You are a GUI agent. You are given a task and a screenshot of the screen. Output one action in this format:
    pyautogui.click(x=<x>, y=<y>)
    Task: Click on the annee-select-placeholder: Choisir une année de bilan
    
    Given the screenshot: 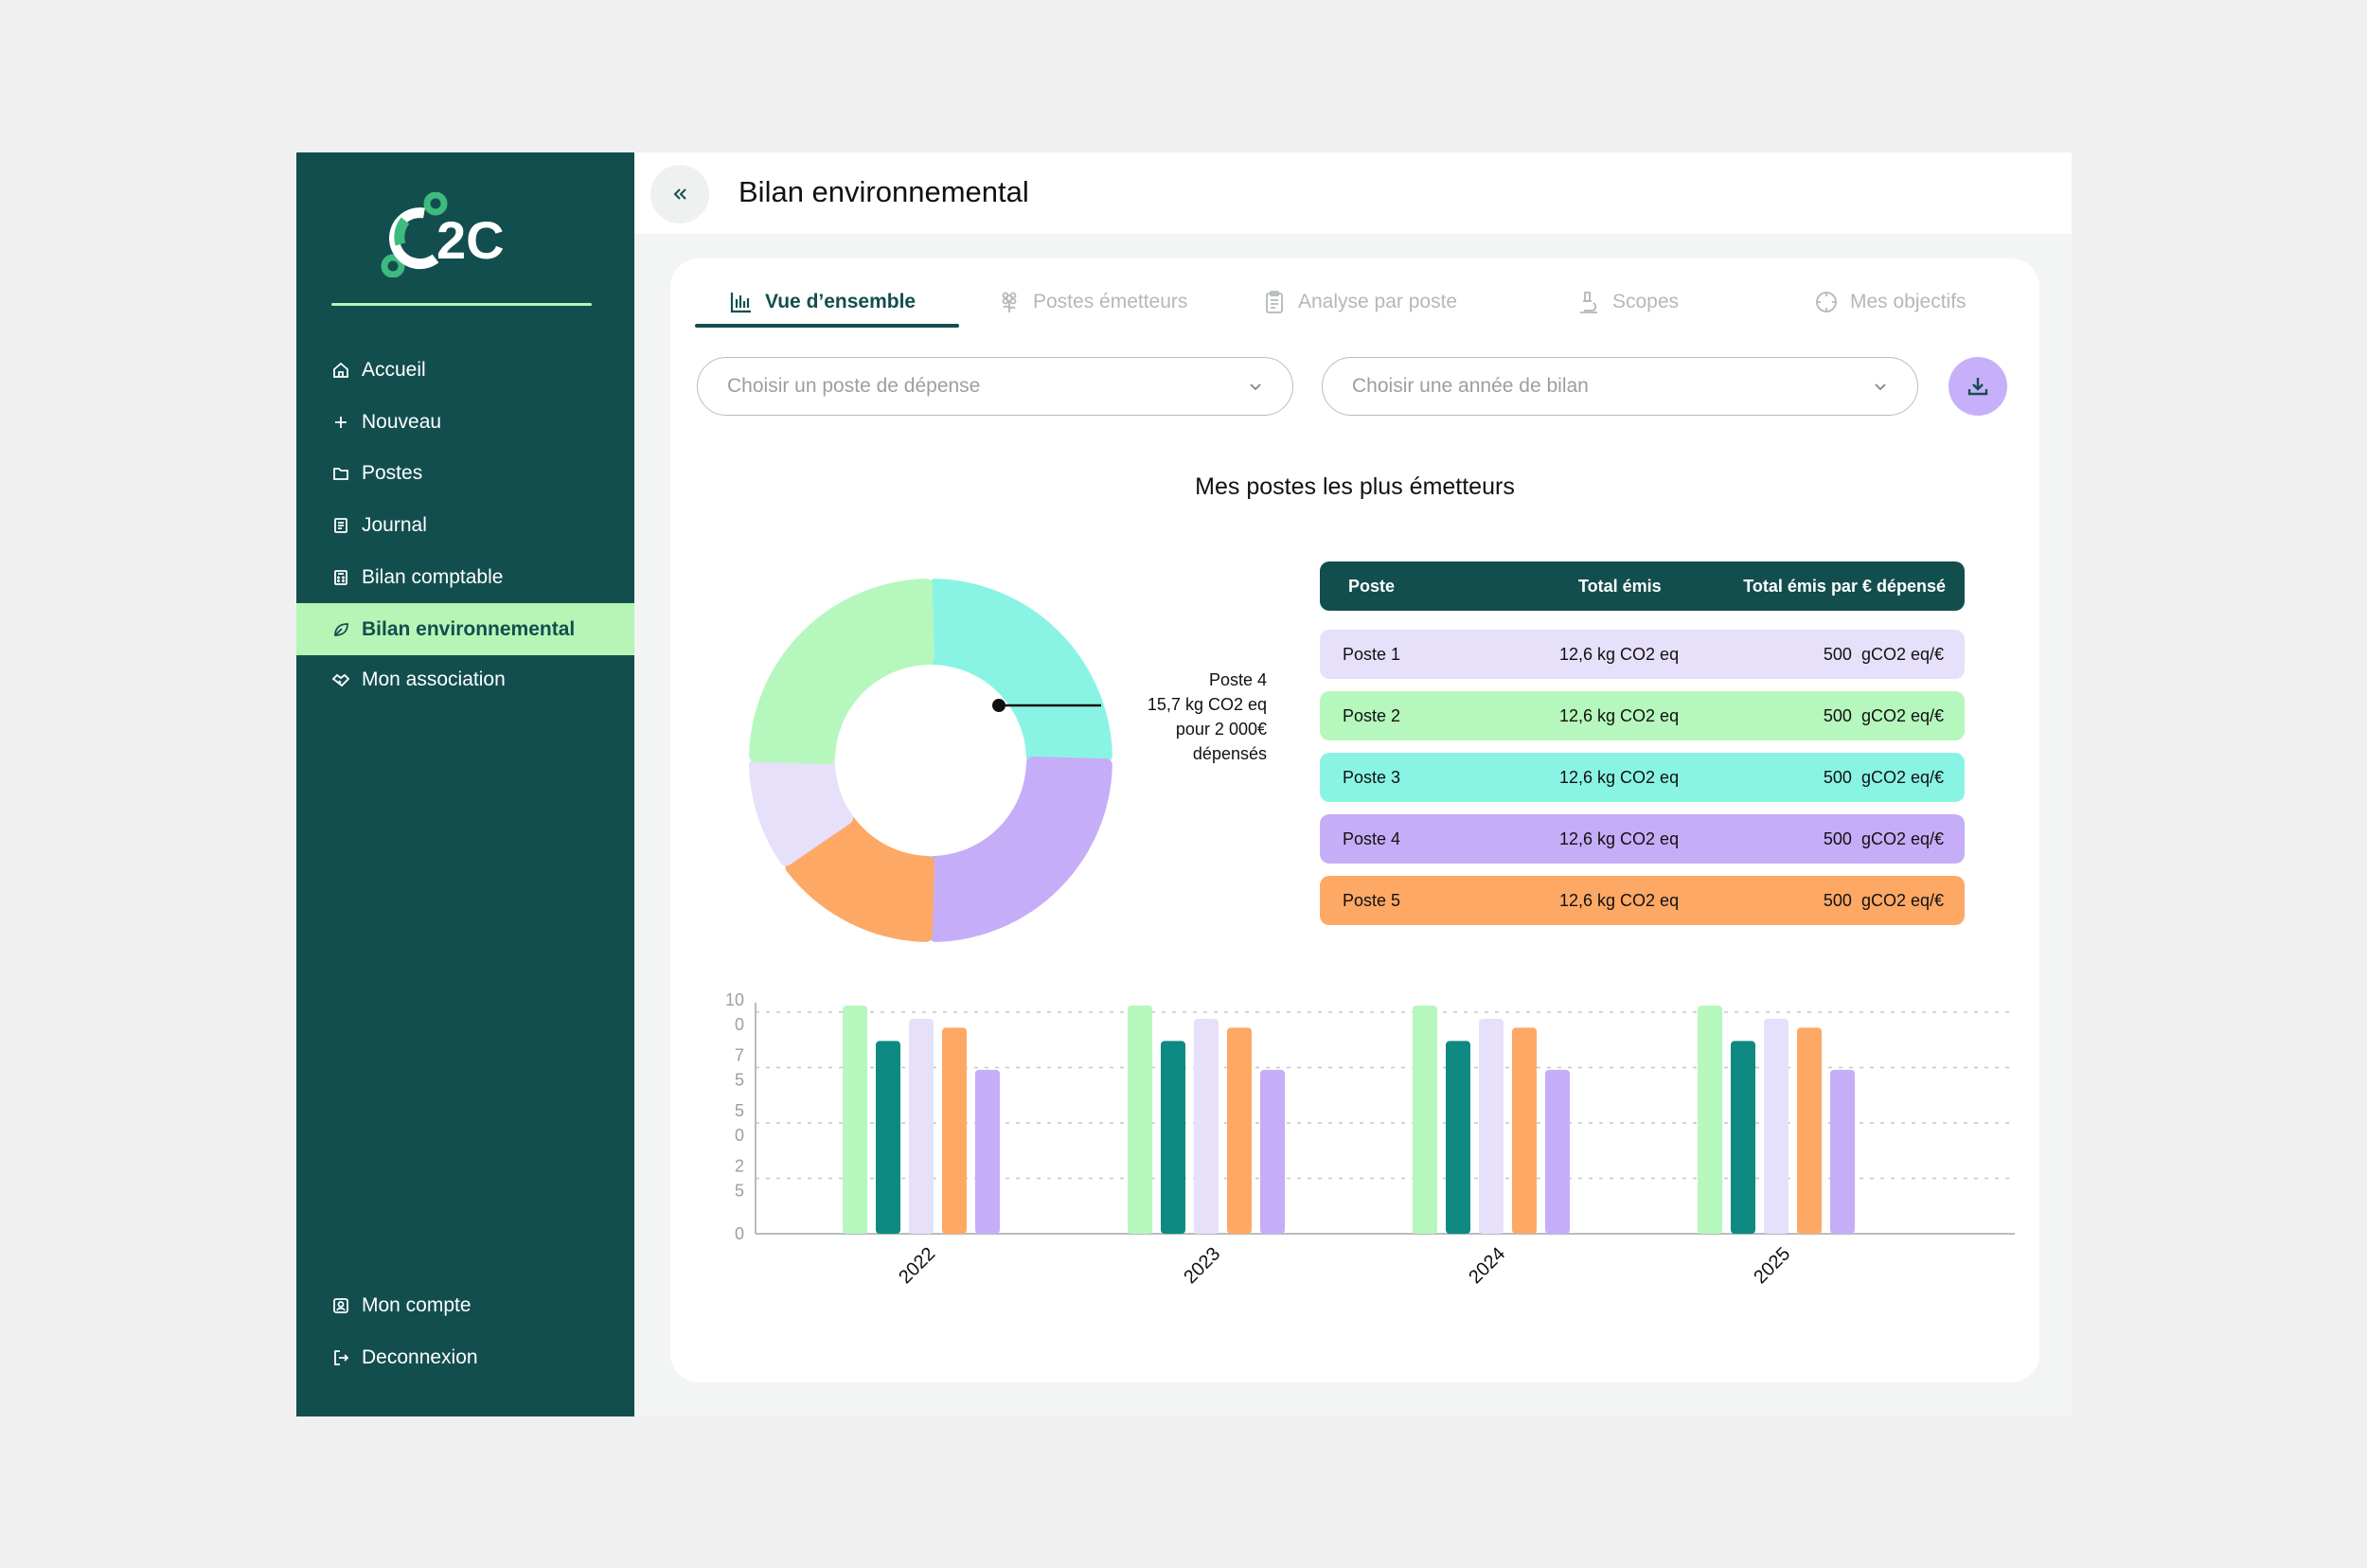 What is the action you would take?
    pyautogui.click(x=1470, y=386)
    